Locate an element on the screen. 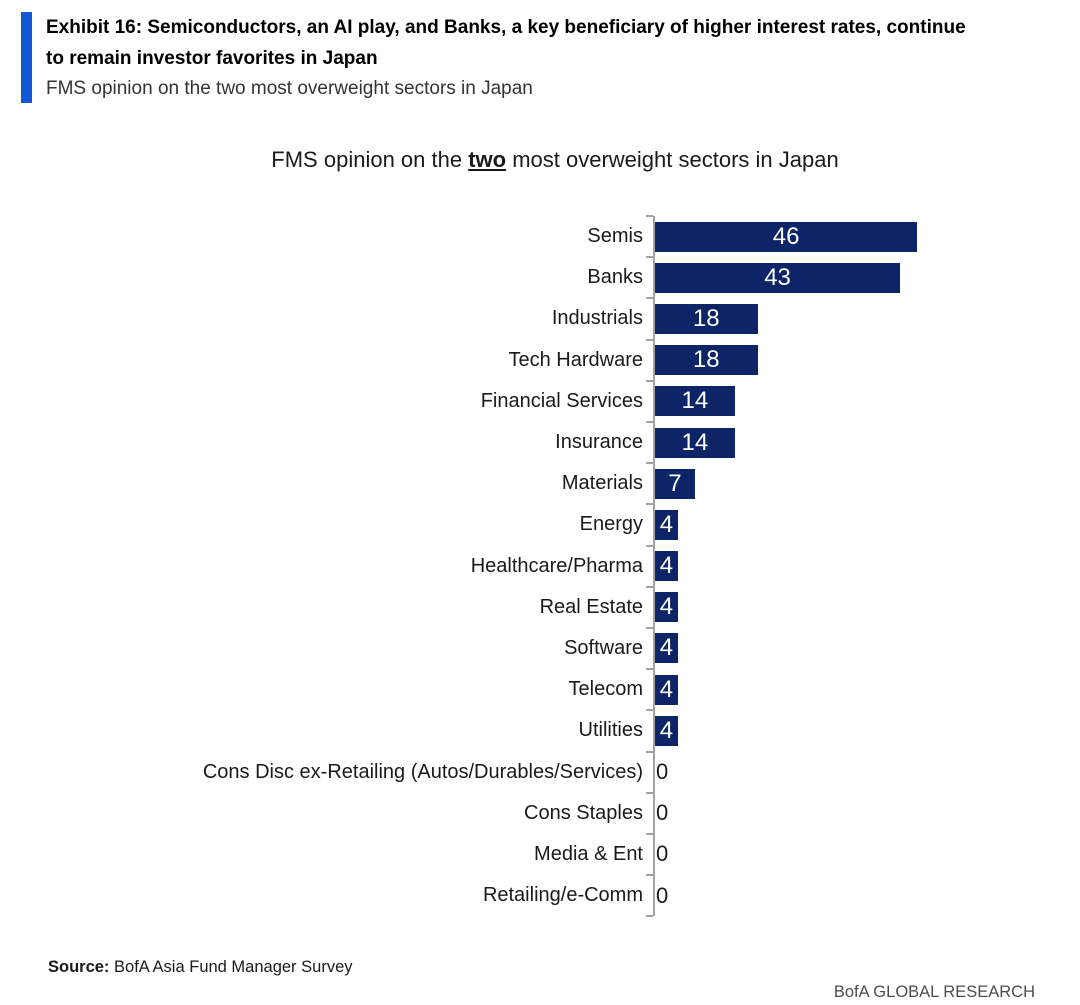 This screenshot has width=1080, height=1005. bar-row-utilities: 4 is located at coordinates (836, 730).